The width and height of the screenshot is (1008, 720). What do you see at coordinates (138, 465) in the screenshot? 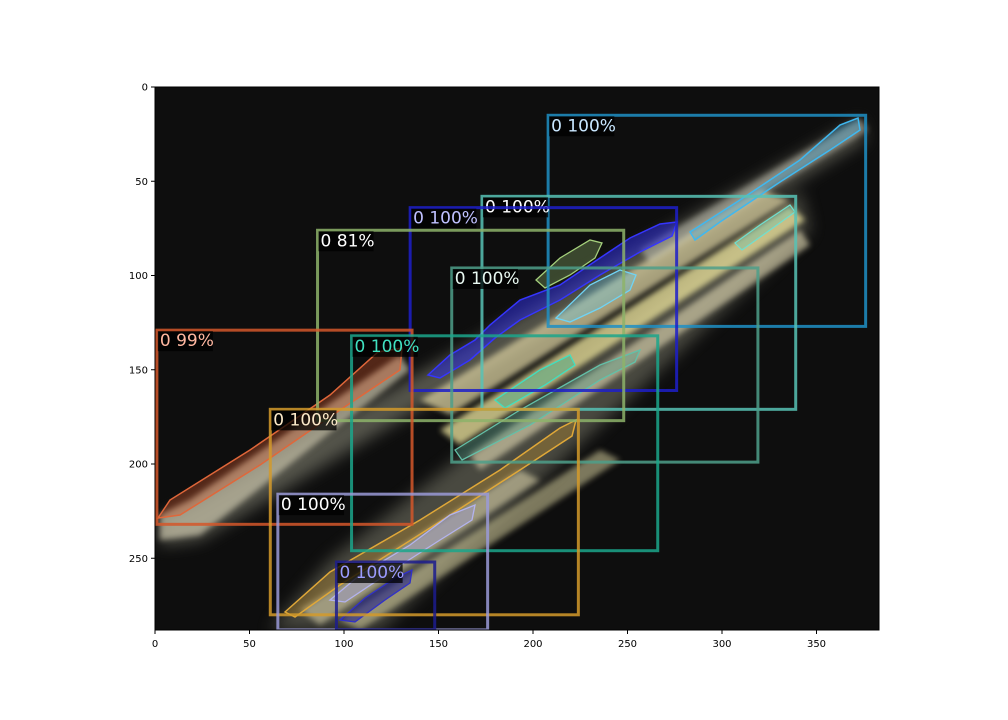
I see `y-tick-label: 200` at bounding box center [138, 465].